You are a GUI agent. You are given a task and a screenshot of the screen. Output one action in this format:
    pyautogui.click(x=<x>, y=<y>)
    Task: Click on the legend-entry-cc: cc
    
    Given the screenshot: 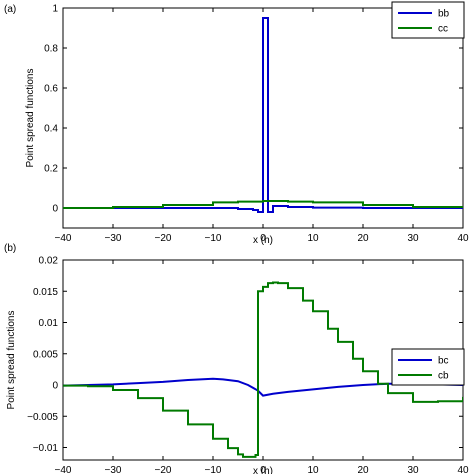 What is the action you would take?
    pyautogui.click(x=443, y=29)
    